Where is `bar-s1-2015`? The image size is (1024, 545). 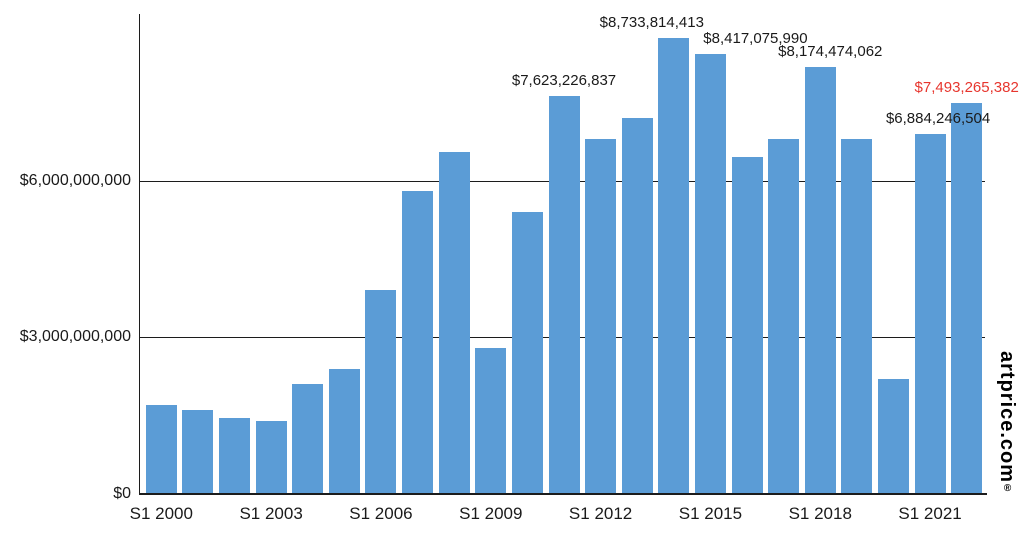
bar-s1-2015 is located at coordinates (710, 274).